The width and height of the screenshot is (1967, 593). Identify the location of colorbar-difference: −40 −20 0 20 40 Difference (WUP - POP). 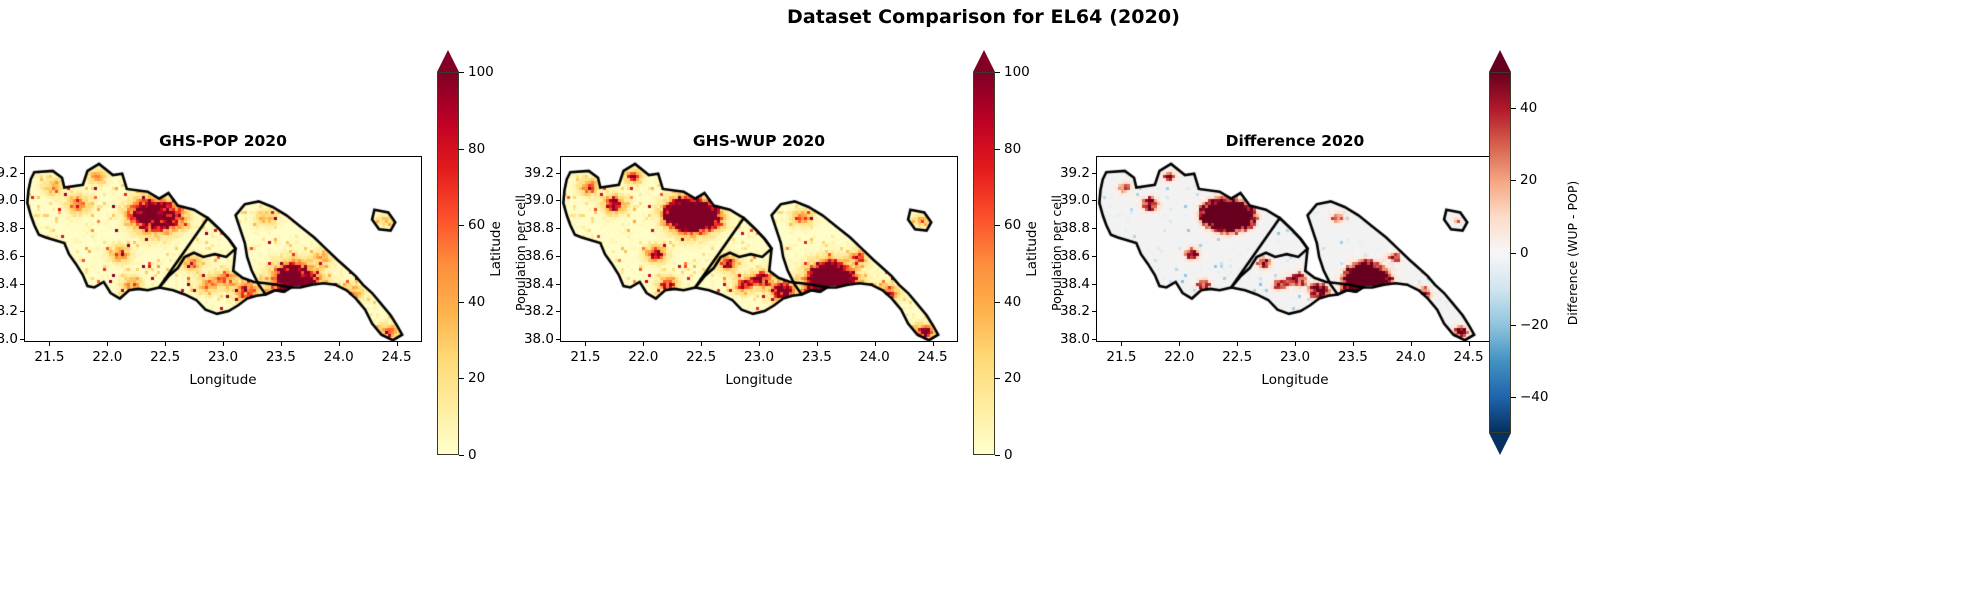
(1534, 252).